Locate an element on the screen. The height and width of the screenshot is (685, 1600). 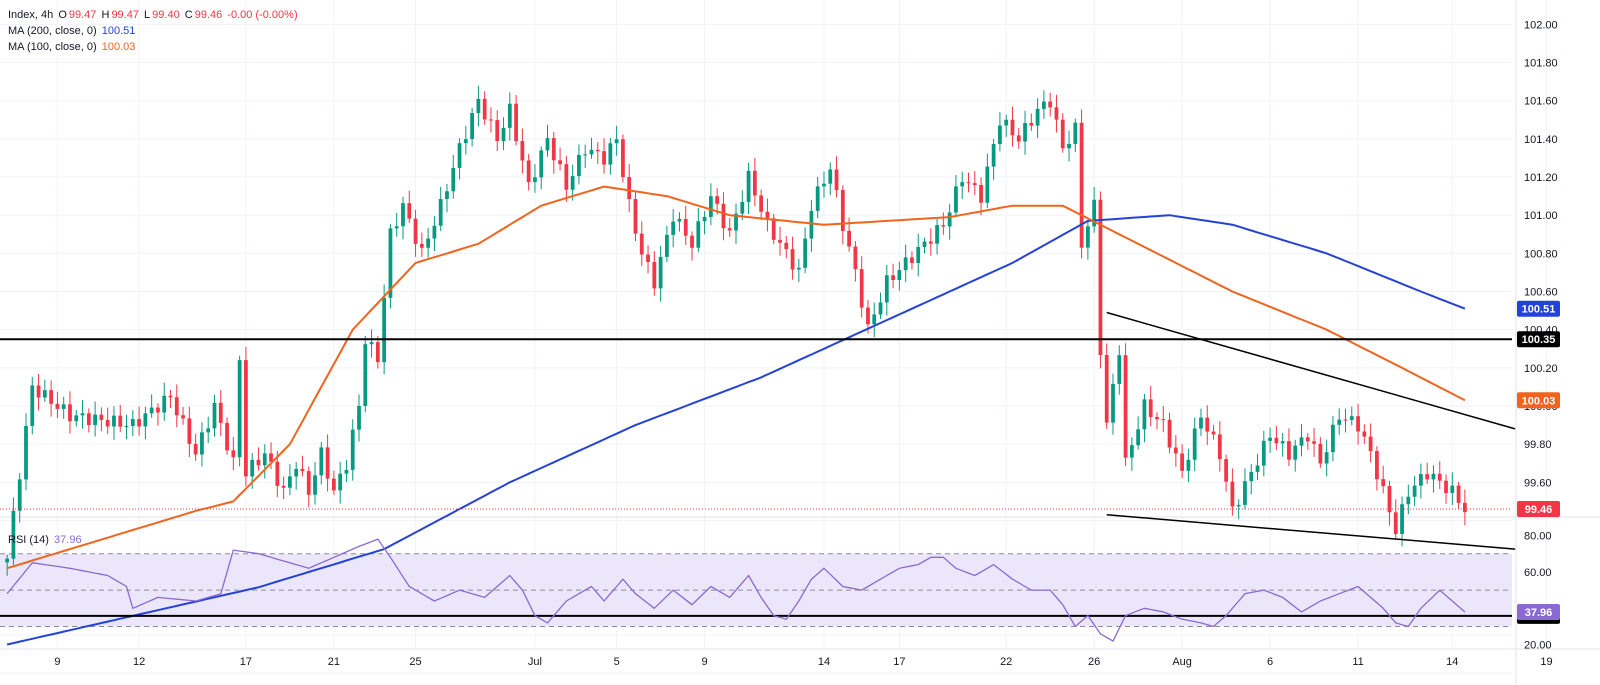
price-tag-label: 100.35 is located at coordinates (1539, 340).